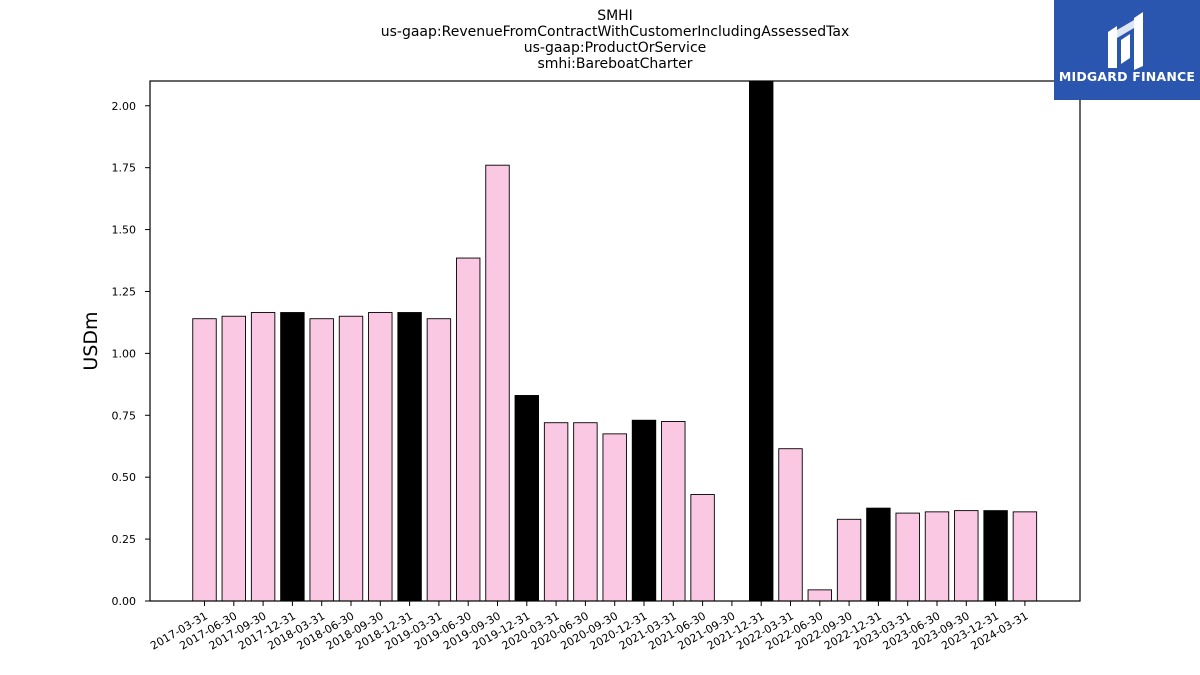 This screenshot has width=1200, height=675. I want to click on title-line: SMHI, so click(615, 16).